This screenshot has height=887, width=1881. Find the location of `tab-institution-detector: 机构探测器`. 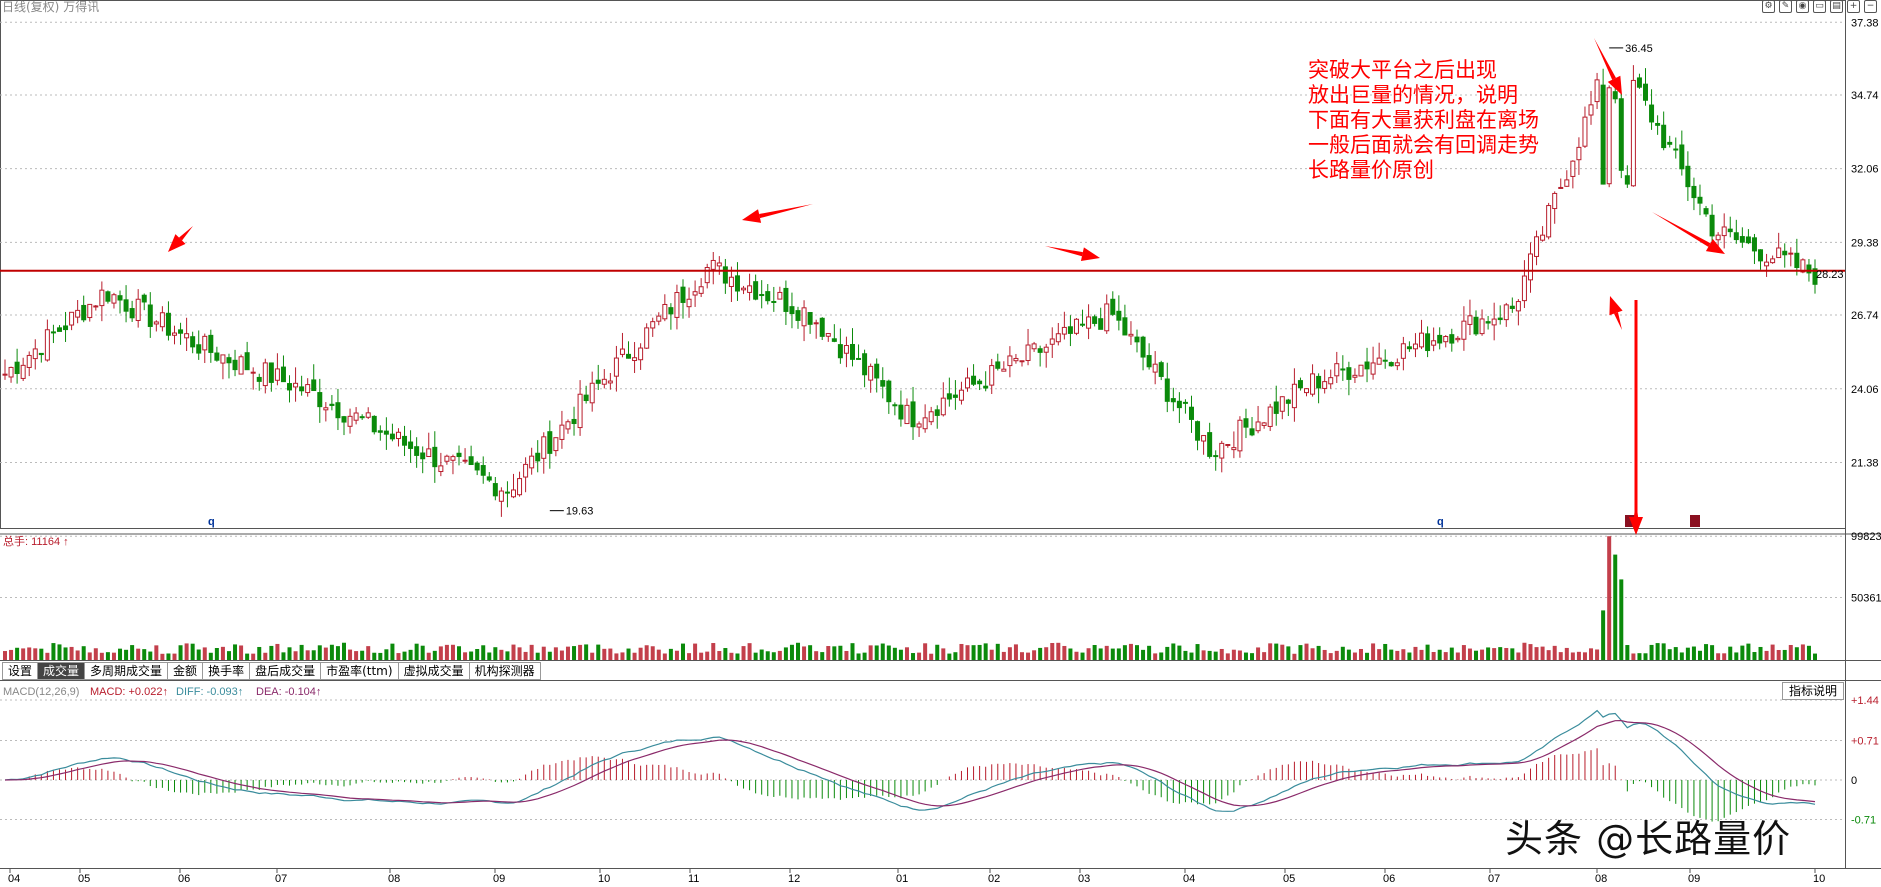

tab-institution-detector: 机构探测器 is located at coordinates (504, 671).